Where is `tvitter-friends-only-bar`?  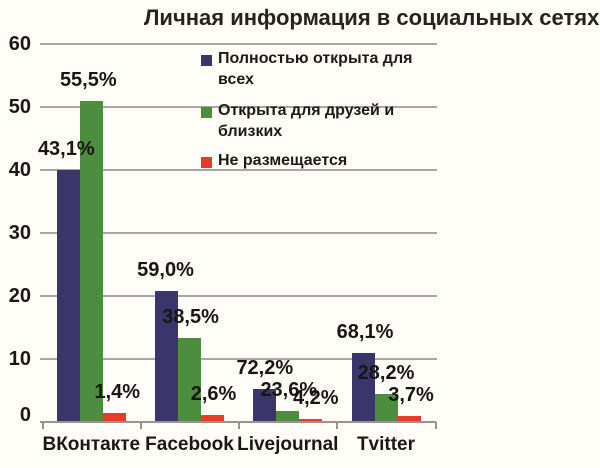 tvitter-friends-only-bar is located at coordinates (386, 407).